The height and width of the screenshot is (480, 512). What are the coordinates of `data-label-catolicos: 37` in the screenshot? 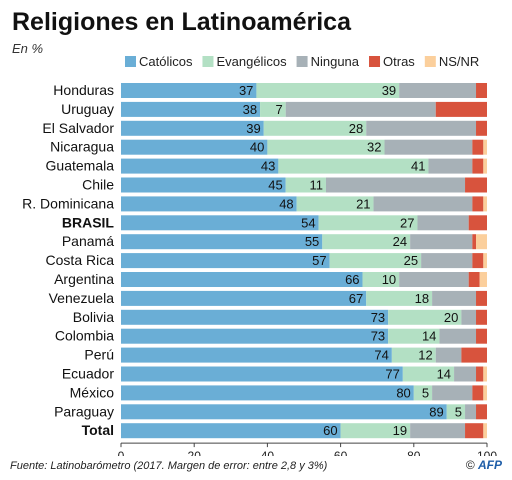 It's located at (246, 90).